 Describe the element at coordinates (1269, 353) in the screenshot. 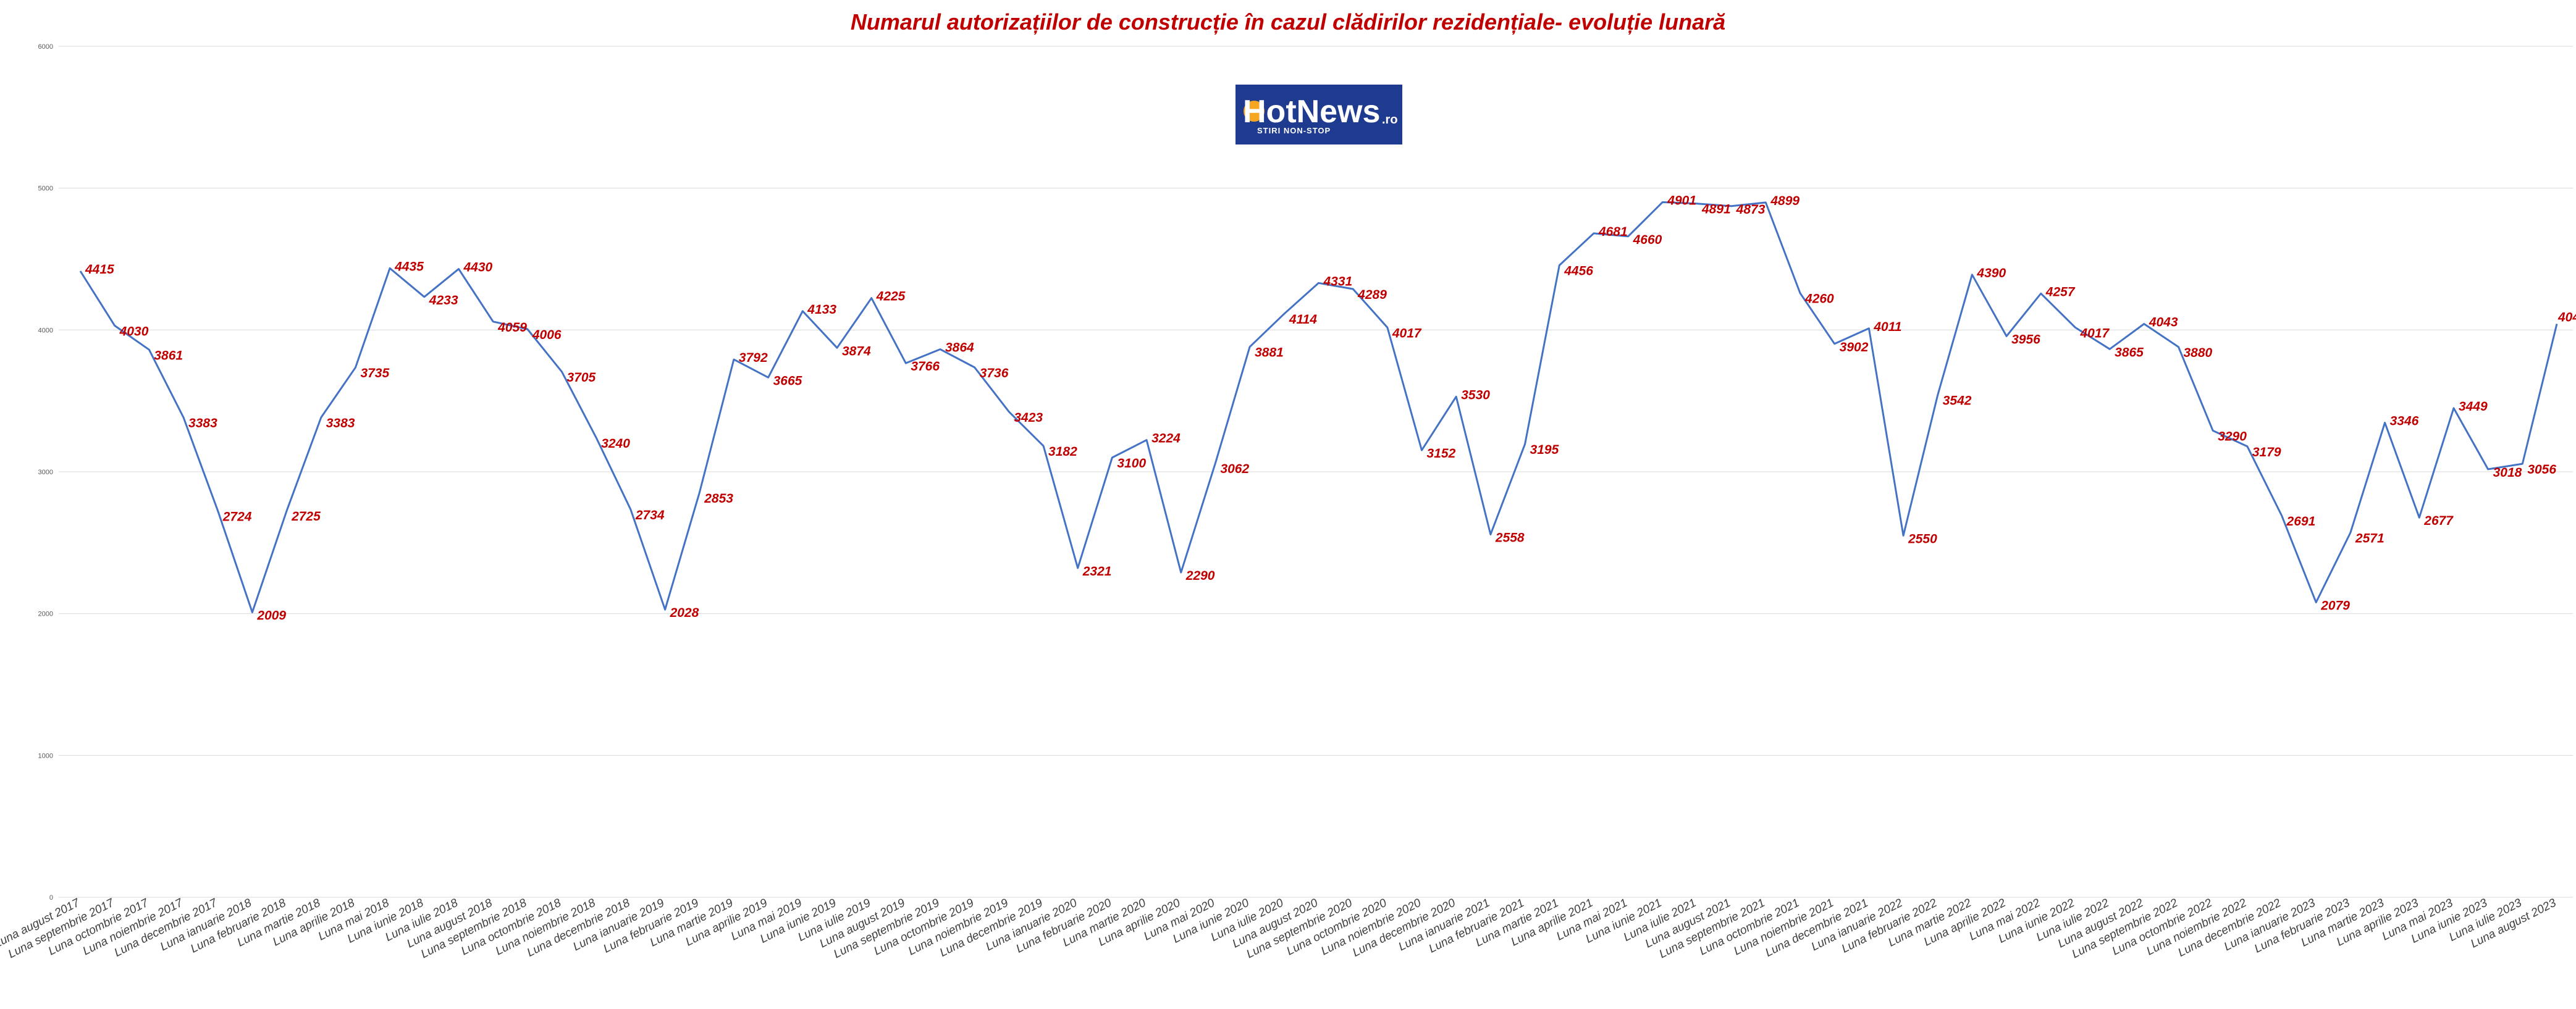

I see `data-label: 3881` at that location.